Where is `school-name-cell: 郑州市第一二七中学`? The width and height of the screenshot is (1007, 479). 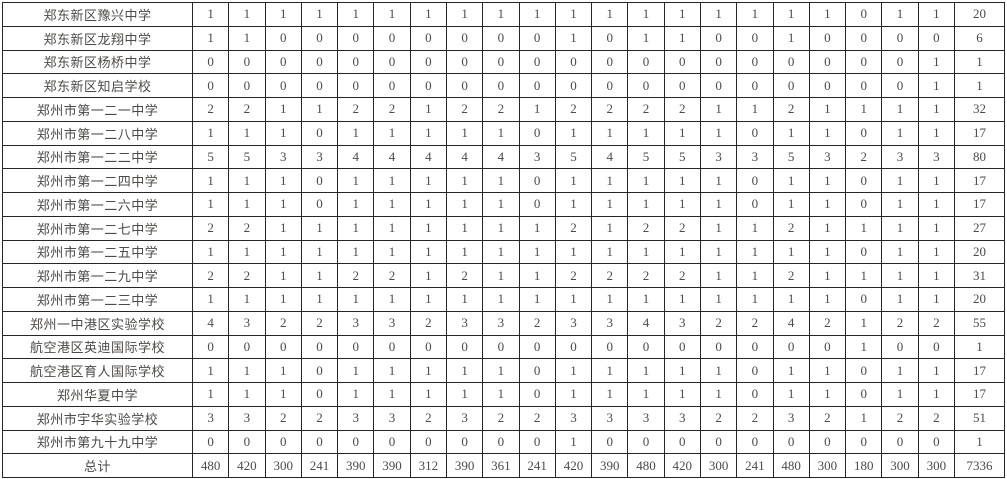
school-name-cell: 郑州市第一二七中学 is located at coordinates (97, 228).